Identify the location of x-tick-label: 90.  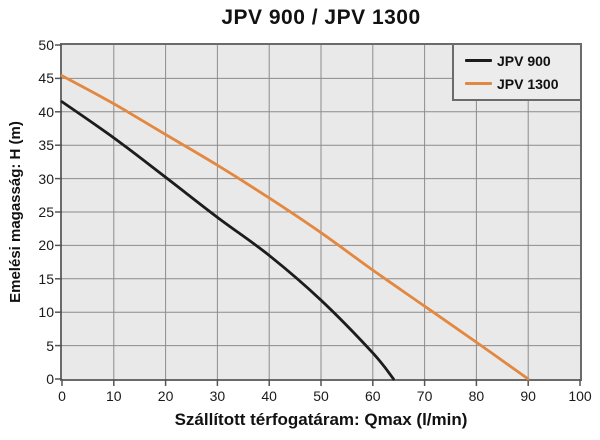
(528, 396).